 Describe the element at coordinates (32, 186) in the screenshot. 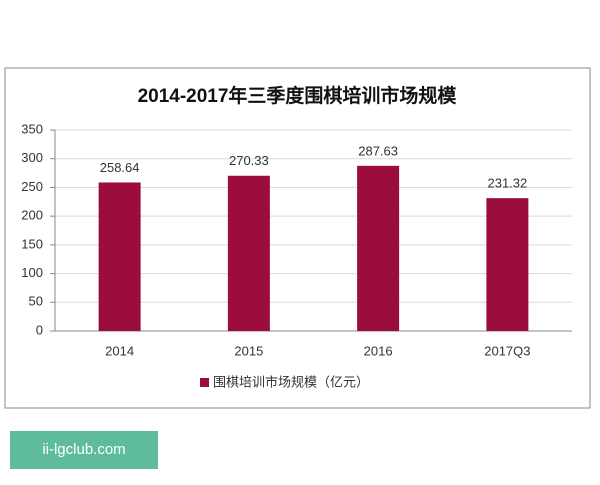

I see `y-tick-label: 250` at that location.